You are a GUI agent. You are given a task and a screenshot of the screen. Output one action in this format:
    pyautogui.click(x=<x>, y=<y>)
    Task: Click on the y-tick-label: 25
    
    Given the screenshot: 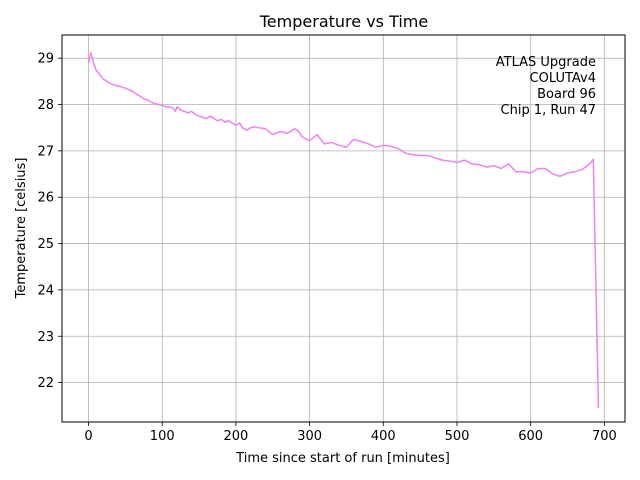 What is the action you would take?
    pyautogui.click(x=45, y=244)
    